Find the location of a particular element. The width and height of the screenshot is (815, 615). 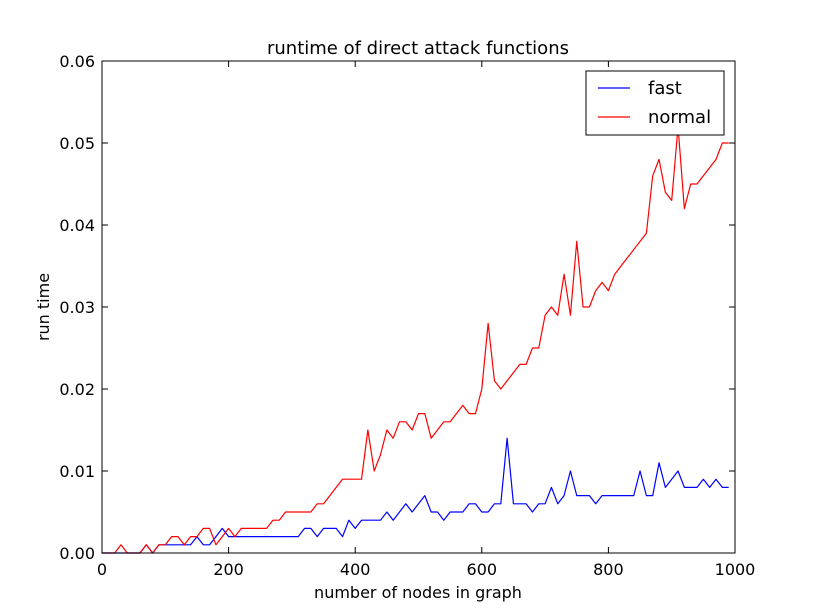

y-tick-label: 0.03 is located at coordinates (77, 307).